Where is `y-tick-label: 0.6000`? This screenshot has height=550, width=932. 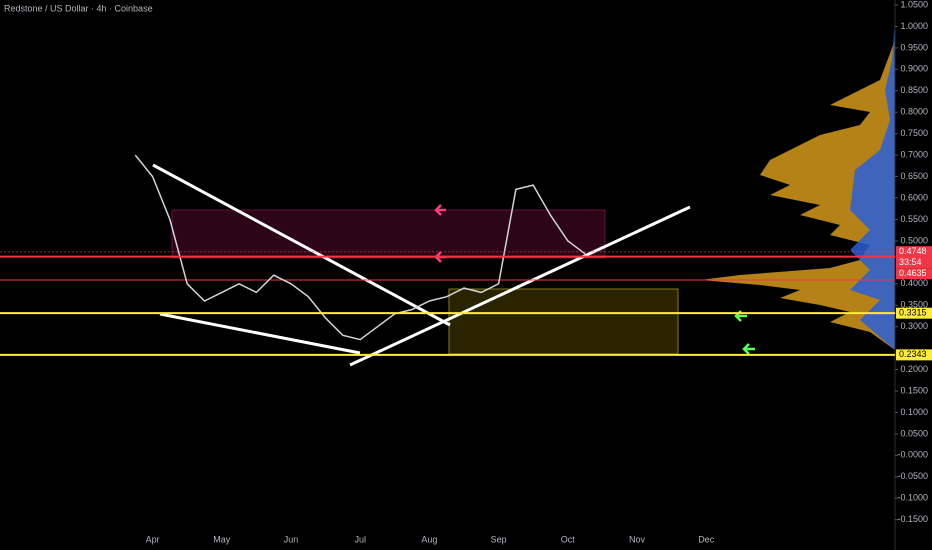 y-tick-label: 0.6000 is located at coordinates (914, 197).